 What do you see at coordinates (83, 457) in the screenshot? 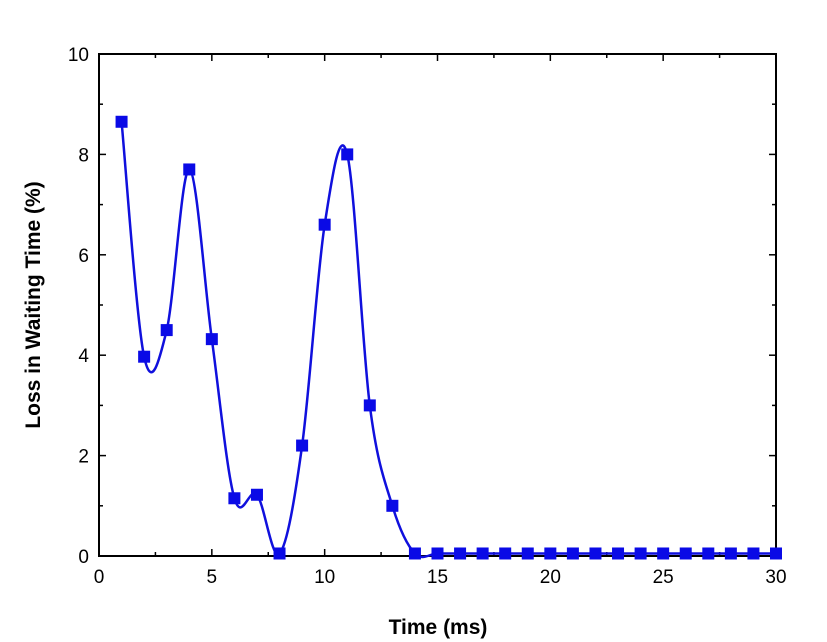
I see `y-tick-label: 2` at bounding box center [83, 457].